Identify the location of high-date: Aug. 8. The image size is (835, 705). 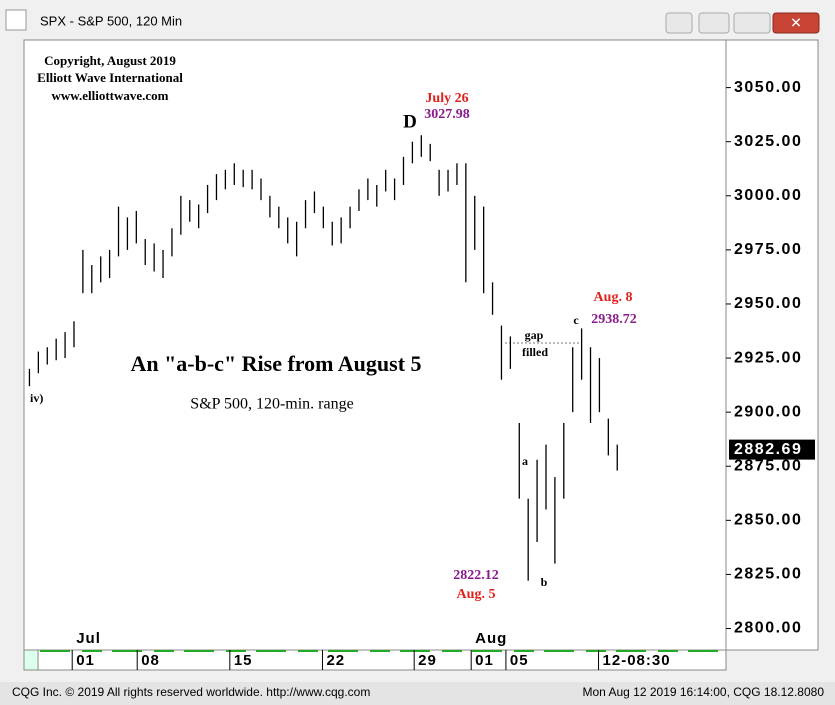
(613, 297).